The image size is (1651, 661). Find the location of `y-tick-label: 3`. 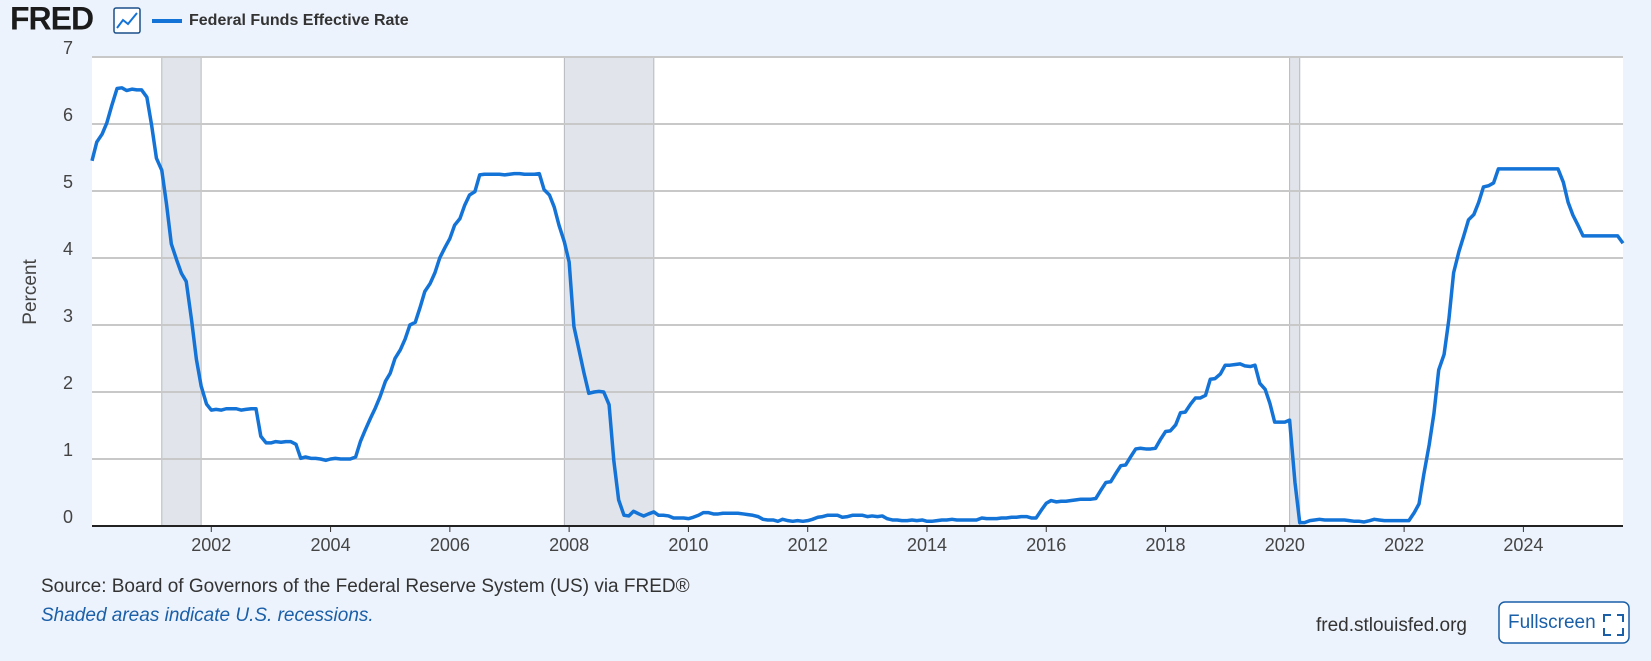

y-tick-label: 3 is located at coordinates (68, 316).